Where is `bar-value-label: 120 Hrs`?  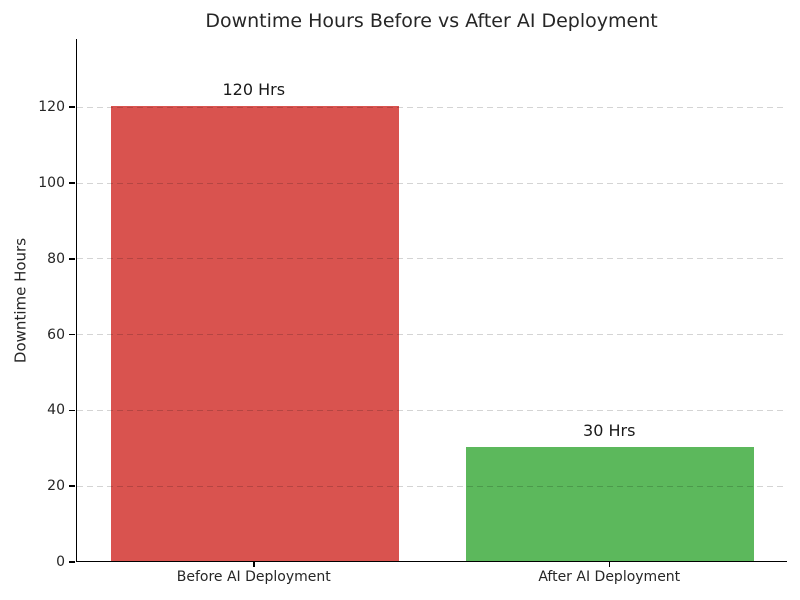 bar-value-label: 120 Hrs is located at coordinates (254, 90).